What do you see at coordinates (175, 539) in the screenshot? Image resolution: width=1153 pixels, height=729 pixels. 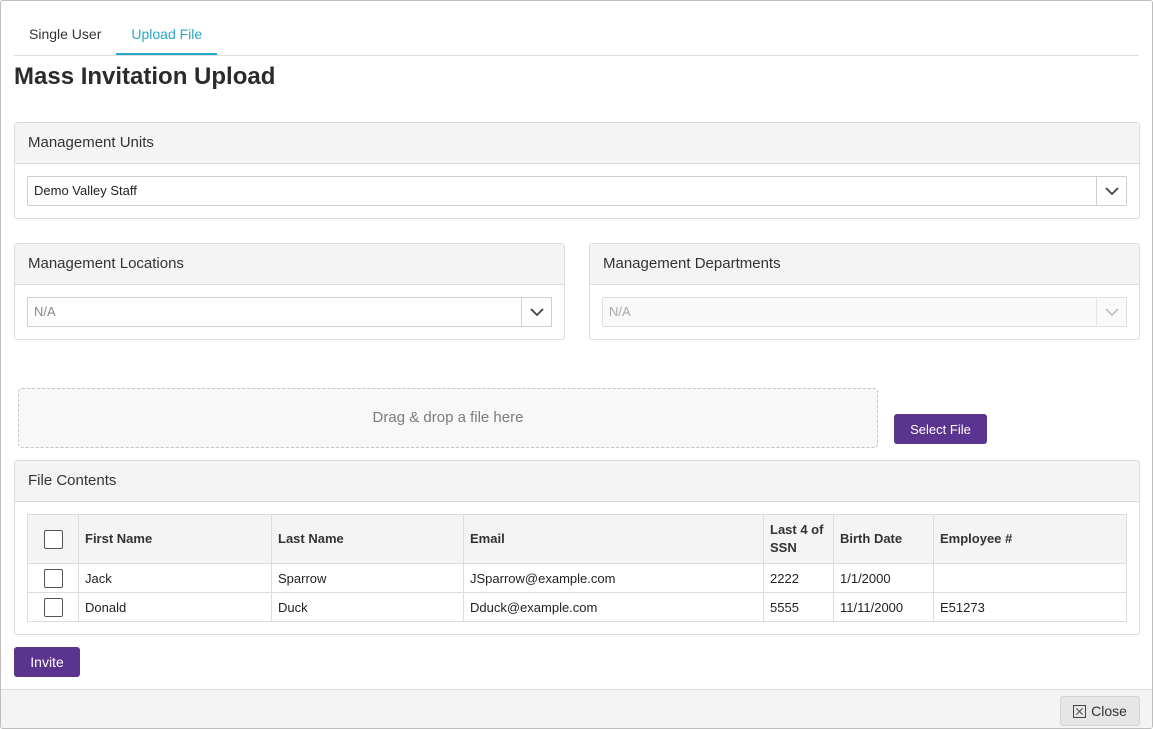 I see `column-first-name: First Name` at bounding box center [175, 539].